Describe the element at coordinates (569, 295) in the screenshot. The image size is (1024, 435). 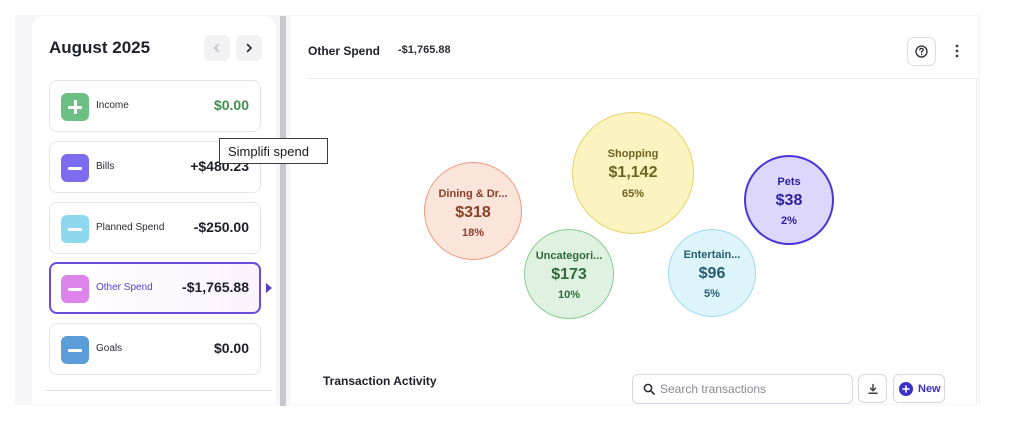
I see `category-percent: 10%` at that location.